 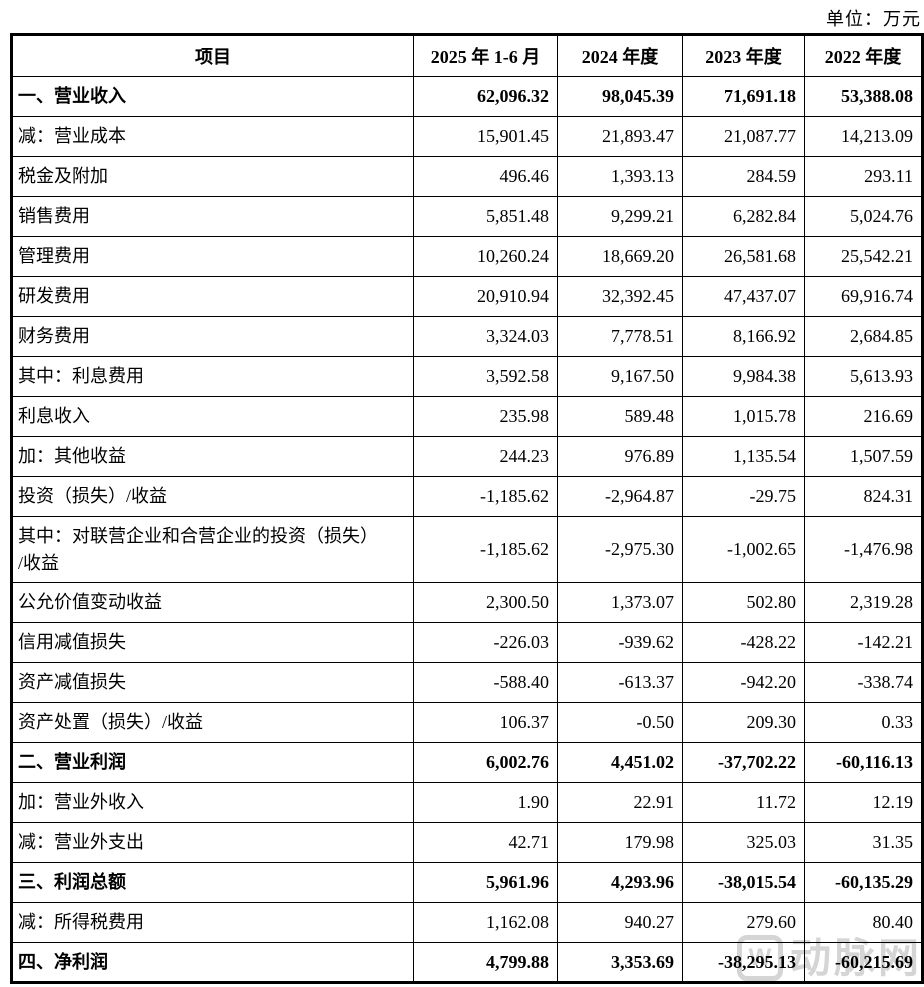 I want to click on row-value: 32,392.45, so click(x=620, y=296).